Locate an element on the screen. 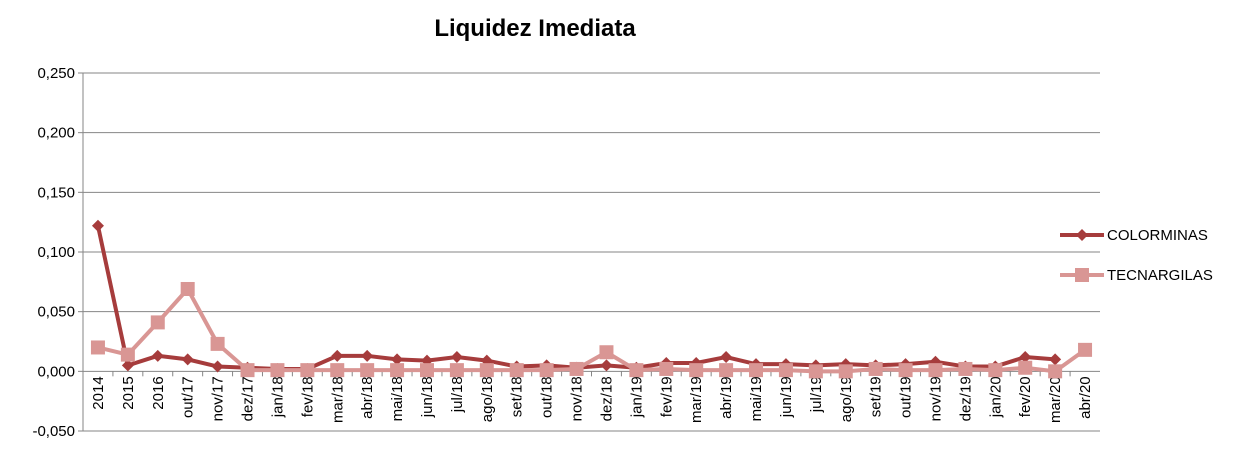  y-tick-label: 0,100 is located at coordinates (56, 252).